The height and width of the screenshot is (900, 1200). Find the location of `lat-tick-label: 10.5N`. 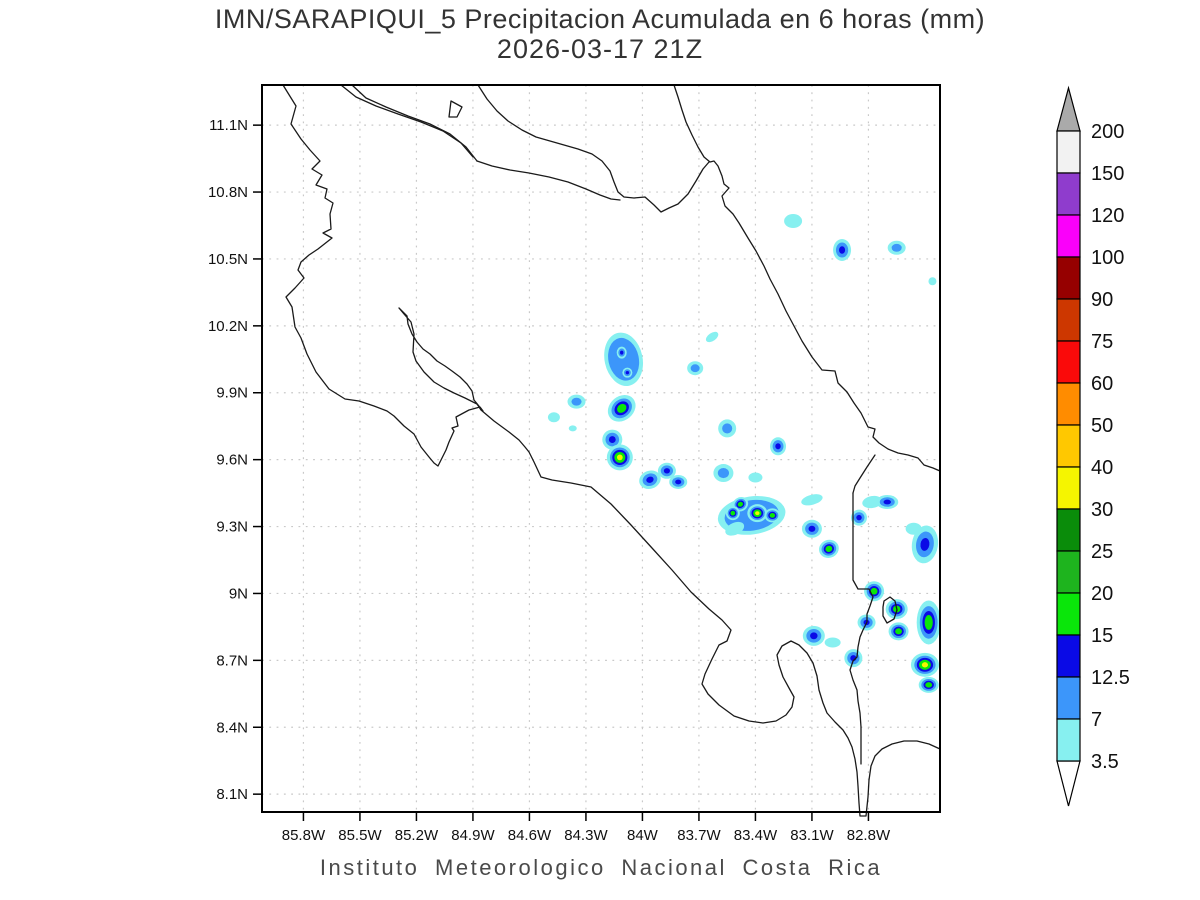

lat-tick-label: 10.5N is located at coordinates (228, 259).